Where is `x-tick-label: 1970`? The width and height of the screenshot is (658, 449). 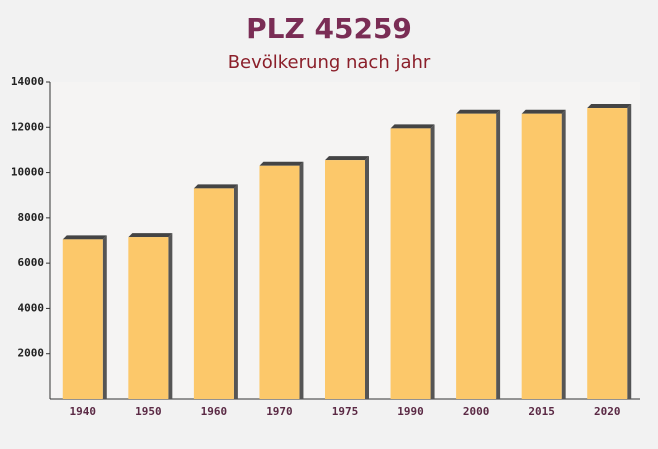 x-tick-label: 1970 is located at coordinates (279, 411).